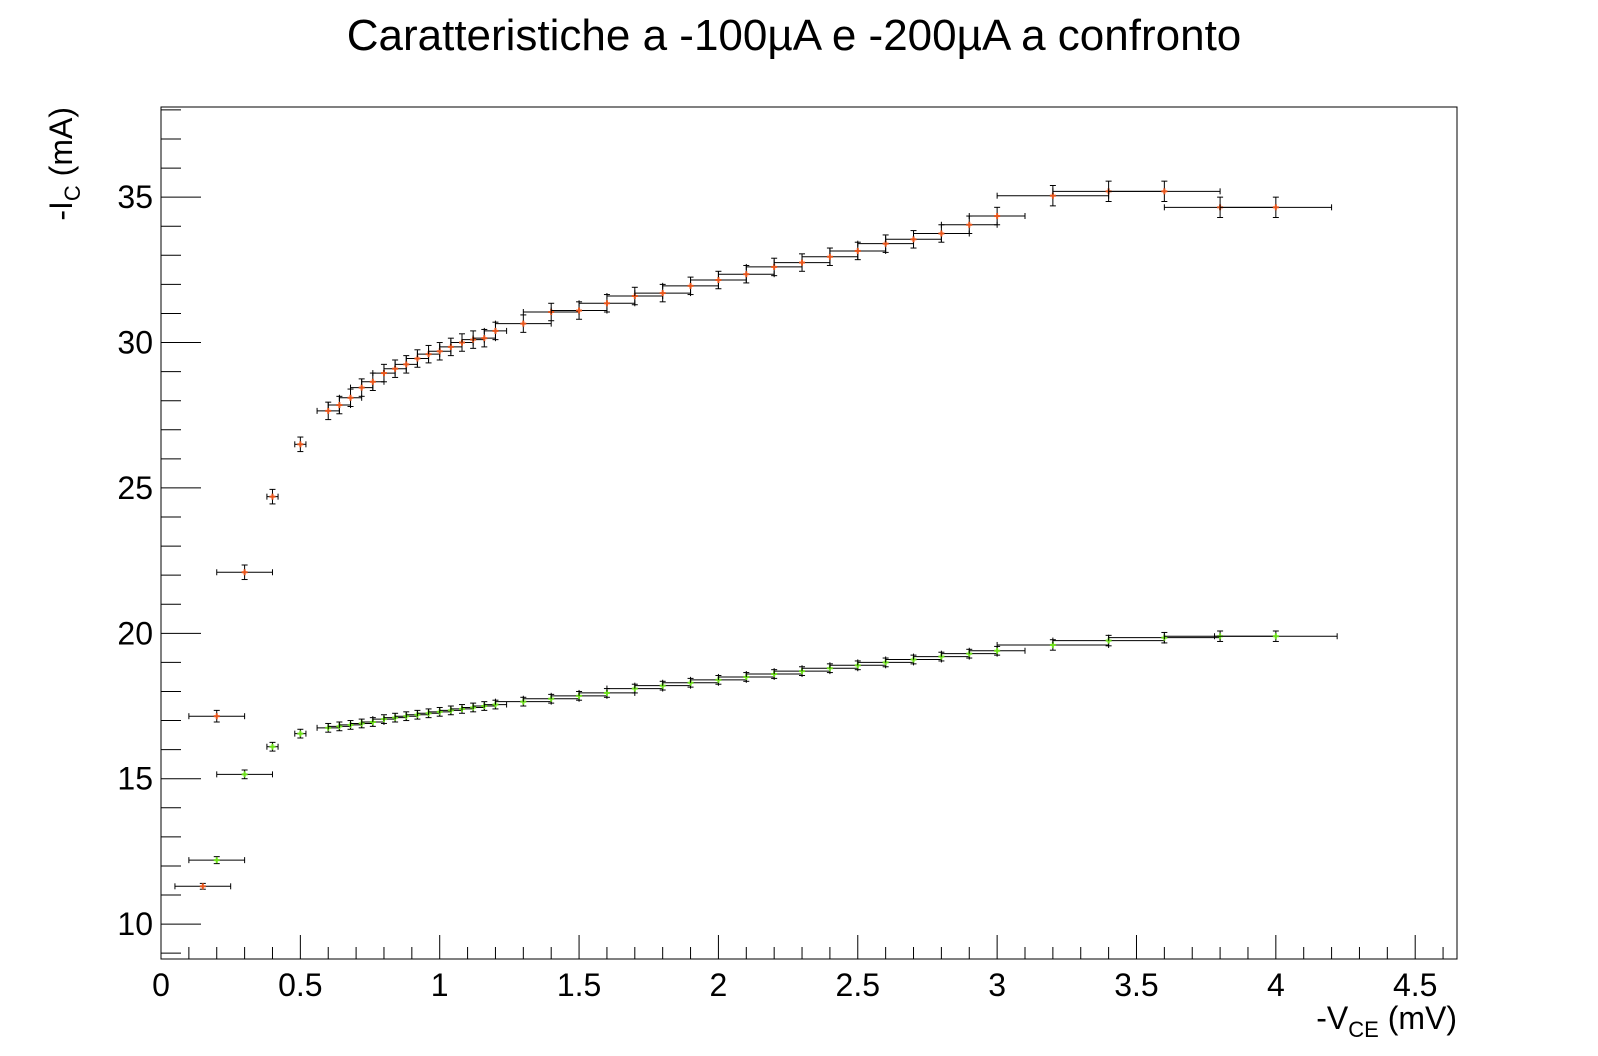  Describe the element at coordinates (440, 985) in the screenshot. I see `x-tick-label: 1` at that location.